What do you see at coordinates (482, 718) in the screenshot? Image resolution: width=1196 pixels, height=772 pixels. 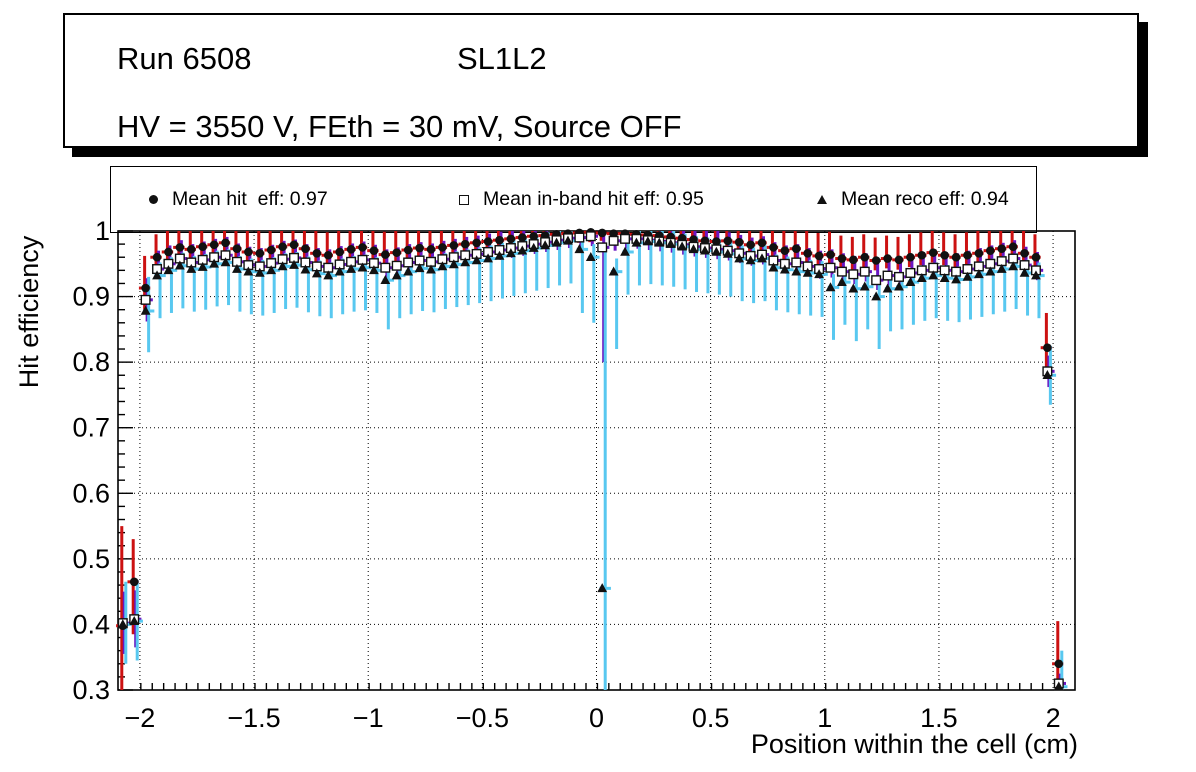 I see `x-tick-label: −0.5` at bounding box center [482, 718].